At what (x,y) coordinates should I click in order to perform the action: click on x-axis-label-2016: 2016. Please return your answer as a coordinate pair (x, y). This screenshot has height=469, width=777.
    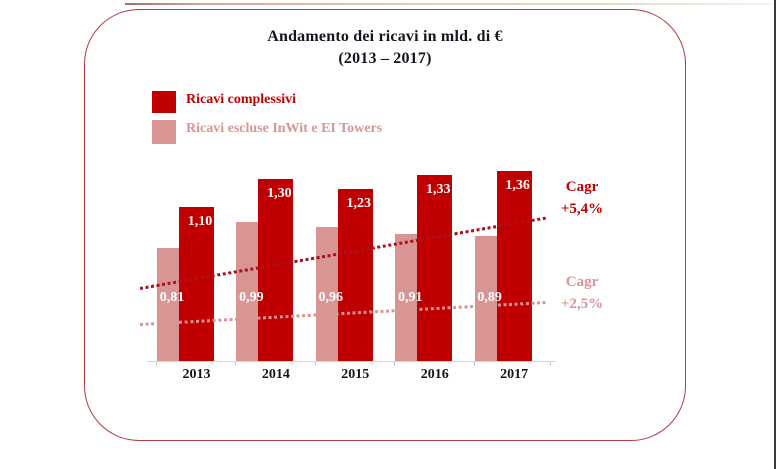
    Looking at the image, I should click on (434, 374).